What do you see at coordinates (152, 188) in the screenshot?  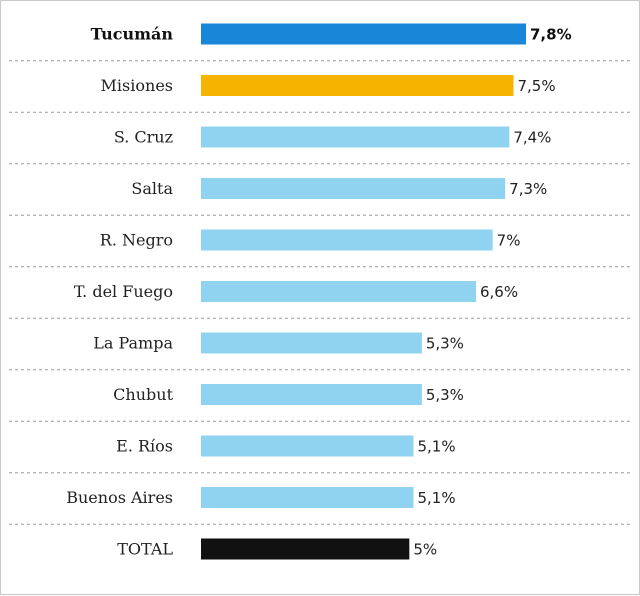 I see `category-label: Salta` at bounding box center [152, 188].